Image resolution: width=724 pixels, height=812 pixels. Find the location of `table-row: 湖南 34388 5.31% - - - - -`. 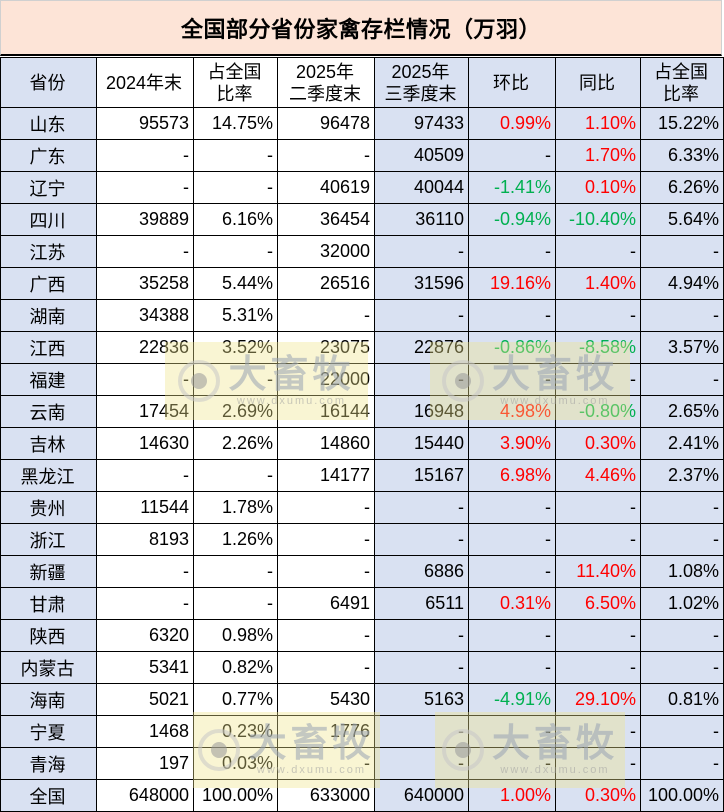

table-row: 湖南 34388 5.31% - - - - - is located at coordinates (362, 315).